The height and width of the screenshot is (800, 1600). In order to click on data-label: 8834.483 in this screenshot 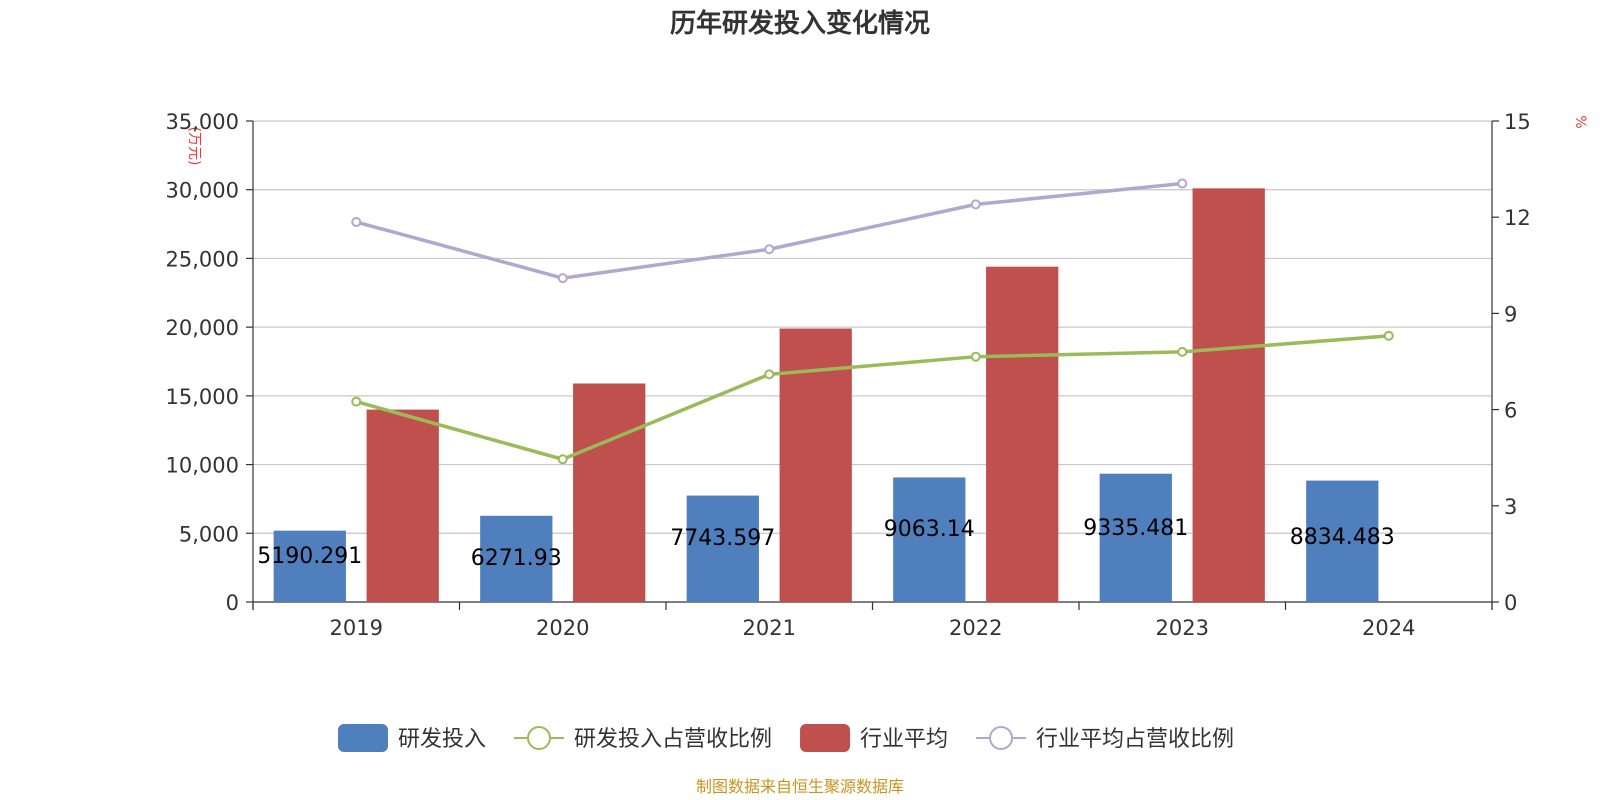, I will do `click(1342, 537)`.